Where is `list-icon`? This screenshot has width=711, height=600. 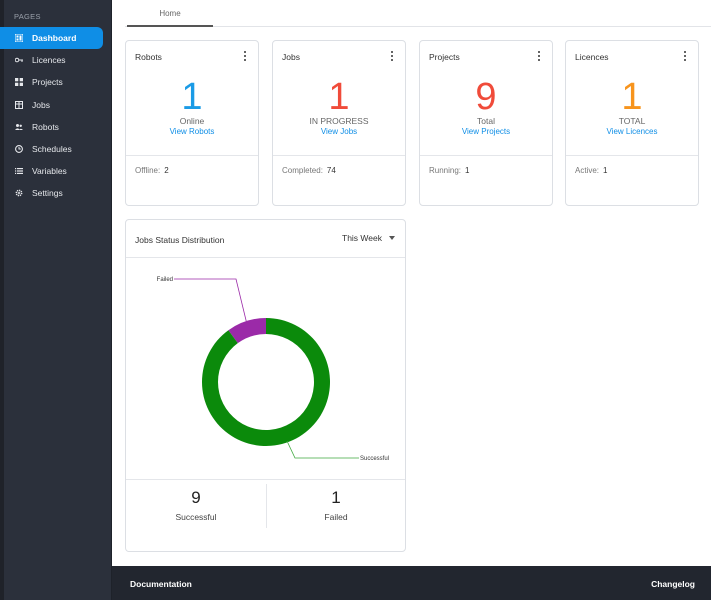 list-icon is located at coordinates (19, 171).